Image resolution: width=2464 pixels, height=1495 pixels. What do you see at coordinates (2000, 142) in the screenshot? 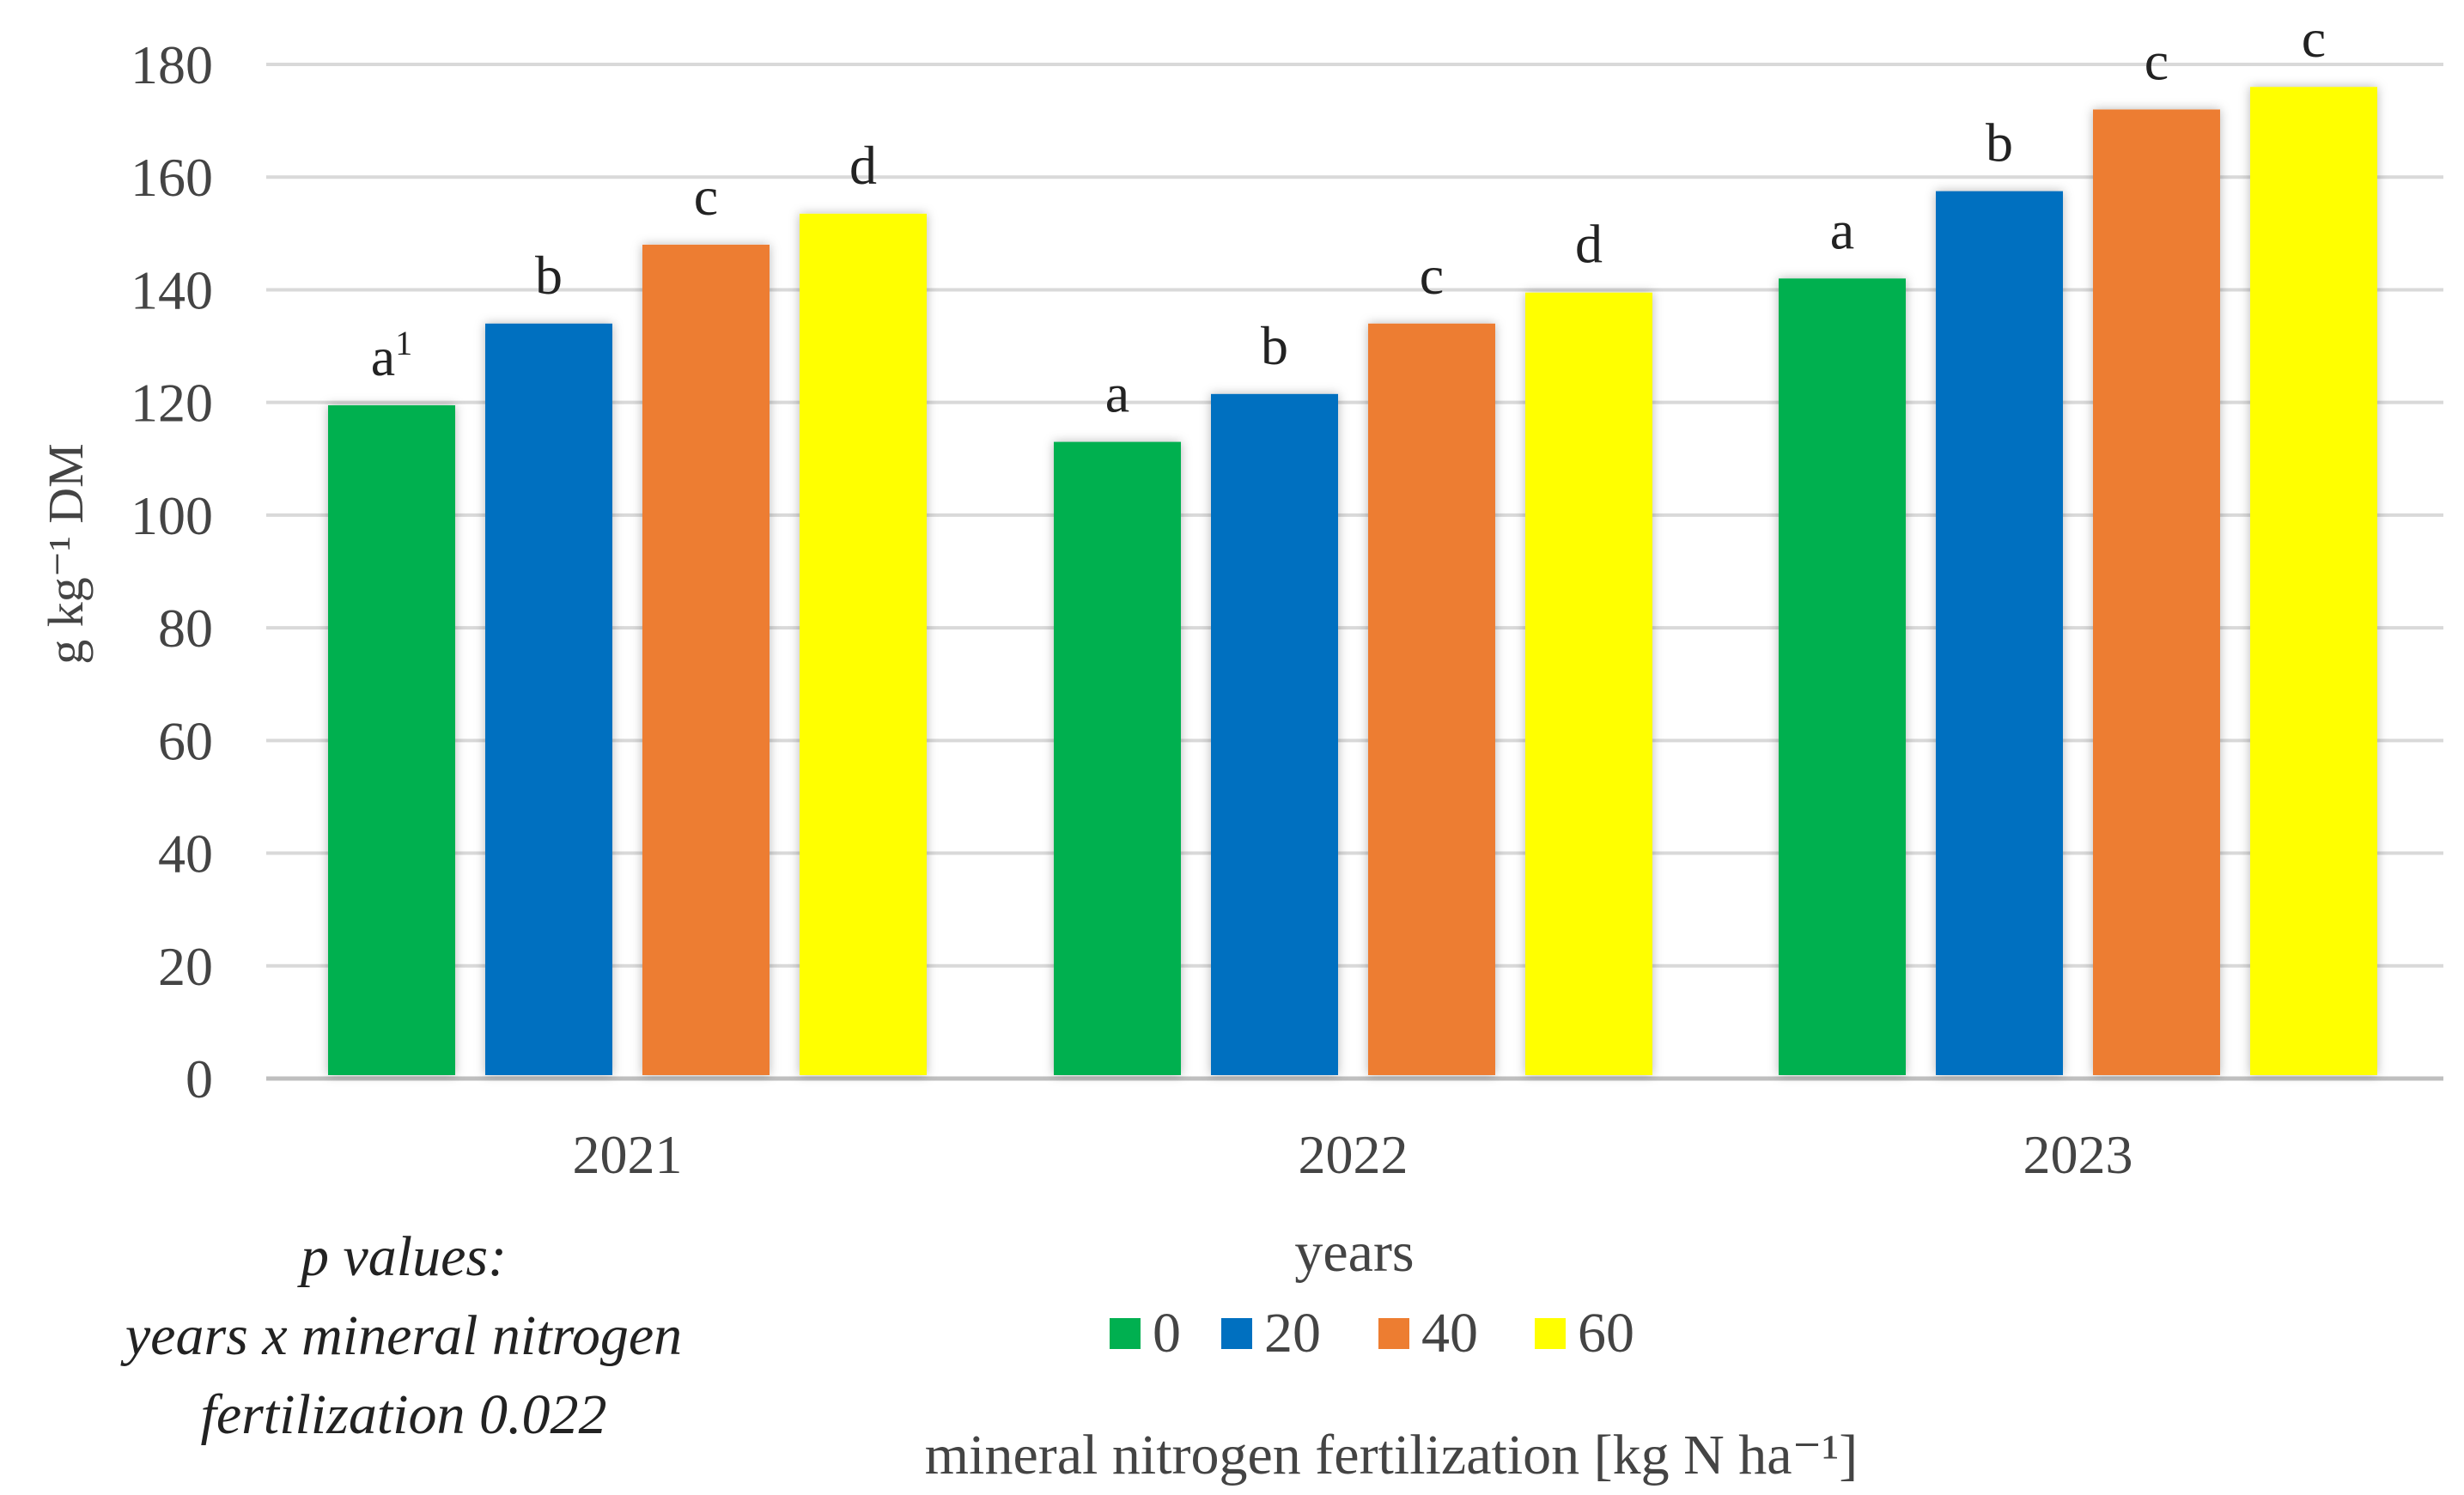
I see `bar-label-2023-20: b` at bounding box center [2000, 142].